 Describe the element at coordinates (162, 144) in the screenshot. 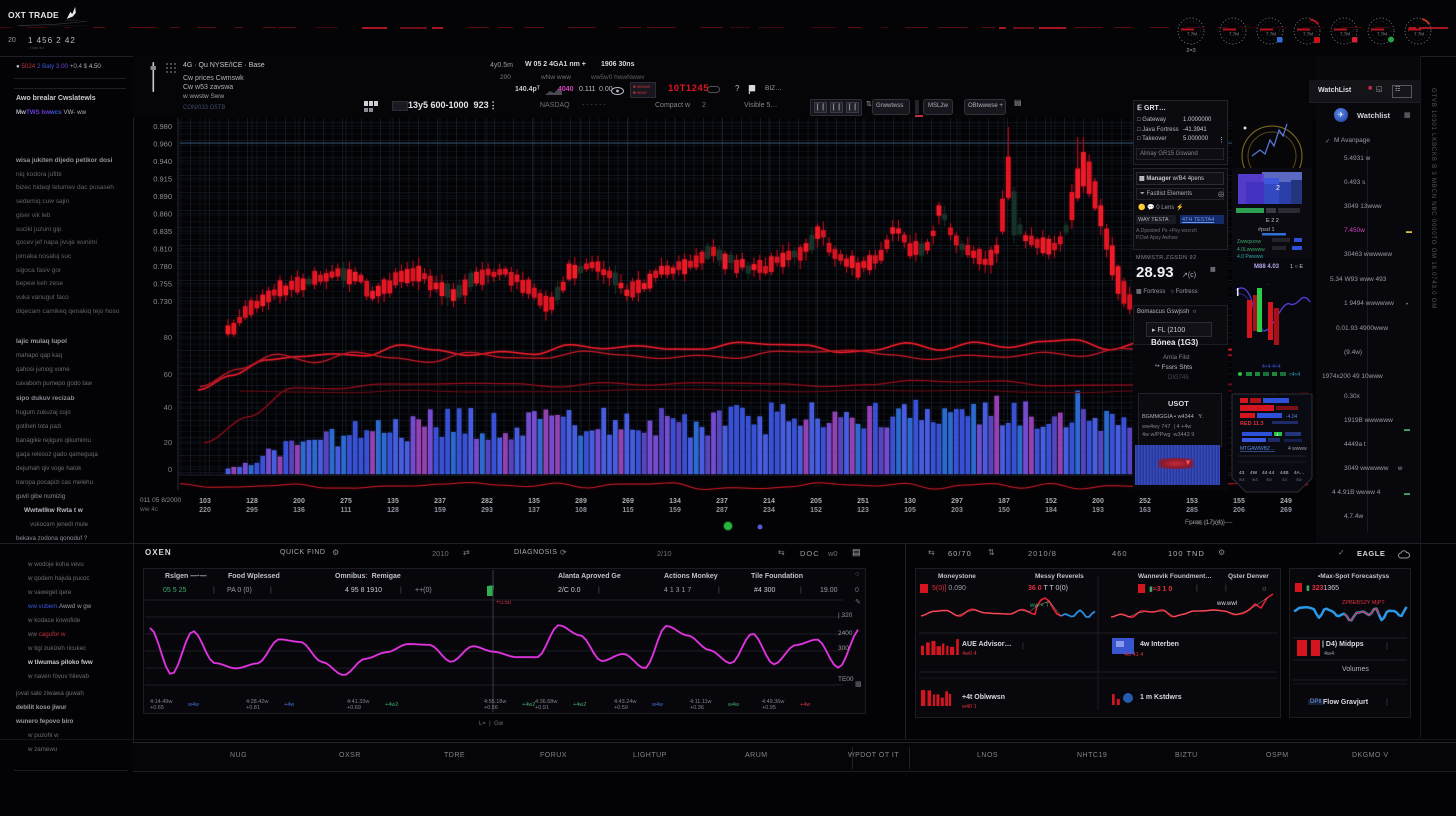

I see `svg-text: 0.960` at that location.